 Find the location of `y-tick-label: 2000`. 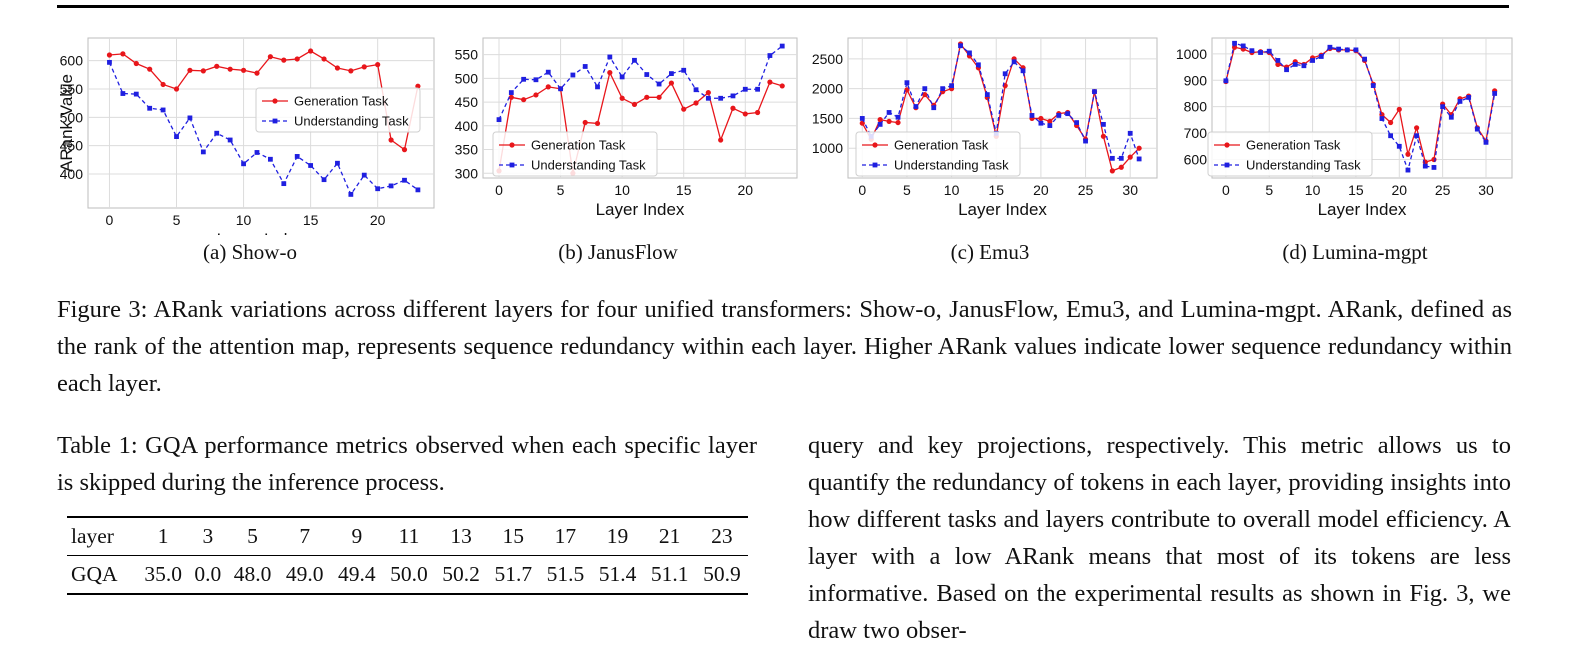

y-tick-label: 2000 is located at coordinates (827, 89).